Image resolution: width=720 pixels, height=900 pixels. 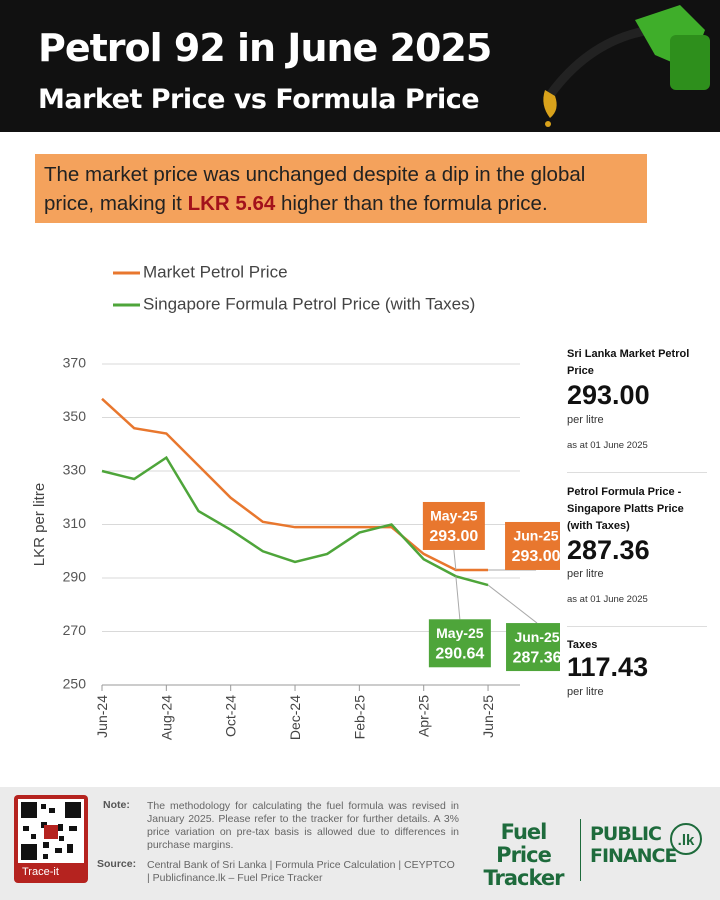 What do you see at coordinates (75, 684) in the screenshot?
I see `y-tick-label: 250` at bounding box center [75, 684].